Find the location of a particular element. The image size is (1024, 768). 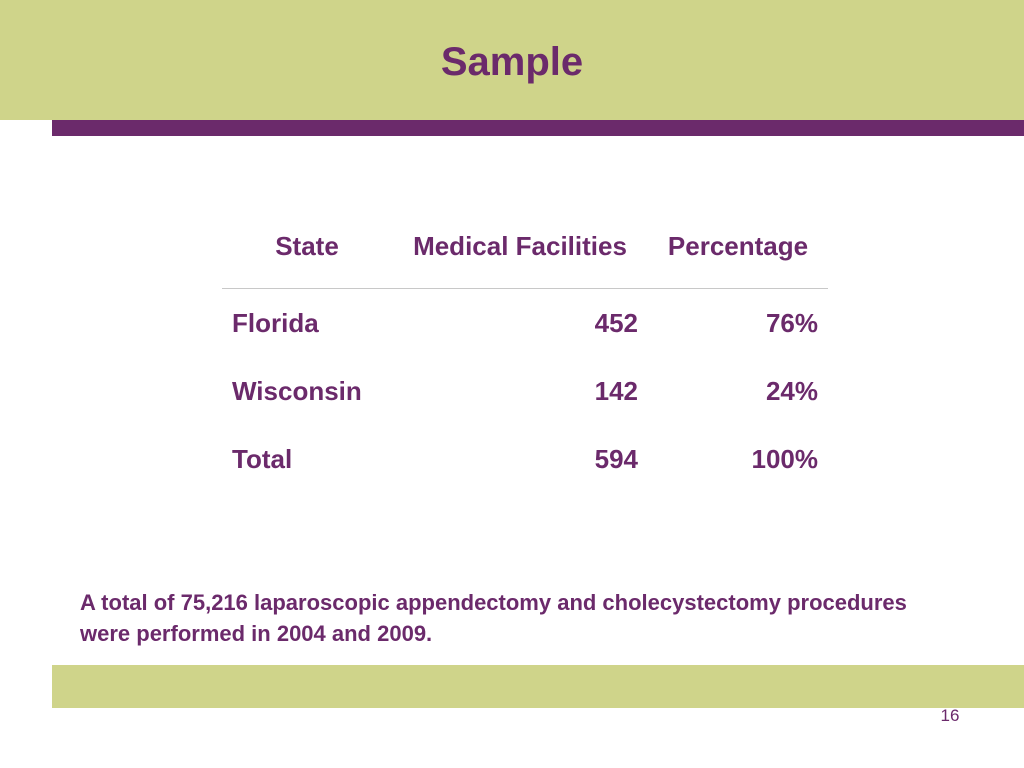

cell-facilities: 142 is located at coordinates (616, 390).